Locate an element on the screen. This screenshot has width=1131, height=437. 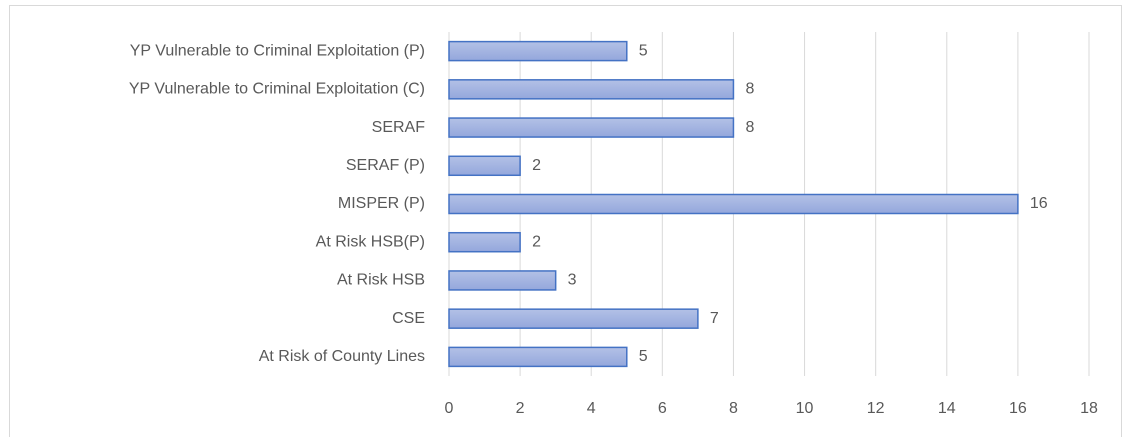
y-tick-label: At Risk HSB(P) is located at coordinates (370, 241).